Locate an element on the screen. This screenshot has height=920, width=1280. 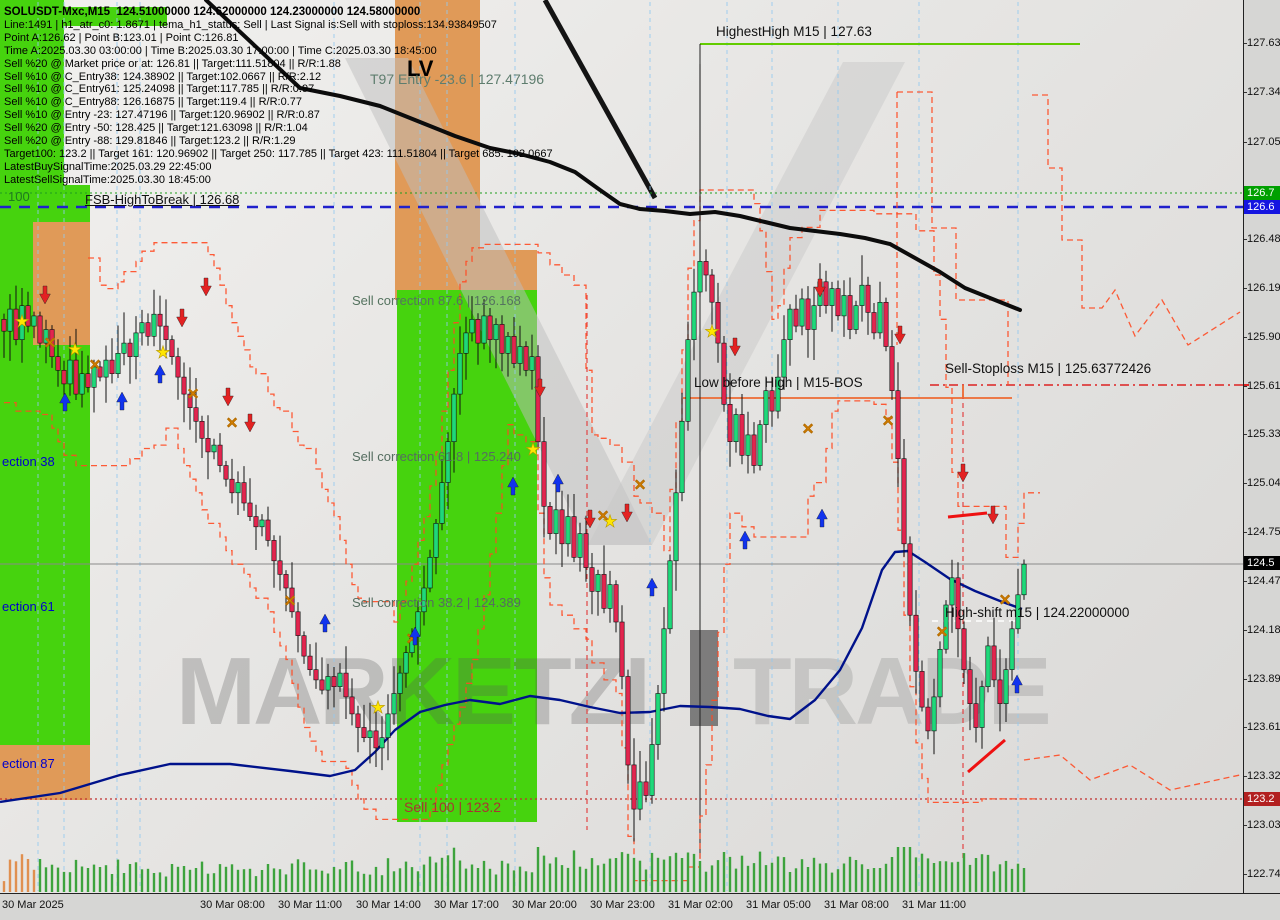
price-tick-label: 127.34 is located at coordinates (1262, 92).